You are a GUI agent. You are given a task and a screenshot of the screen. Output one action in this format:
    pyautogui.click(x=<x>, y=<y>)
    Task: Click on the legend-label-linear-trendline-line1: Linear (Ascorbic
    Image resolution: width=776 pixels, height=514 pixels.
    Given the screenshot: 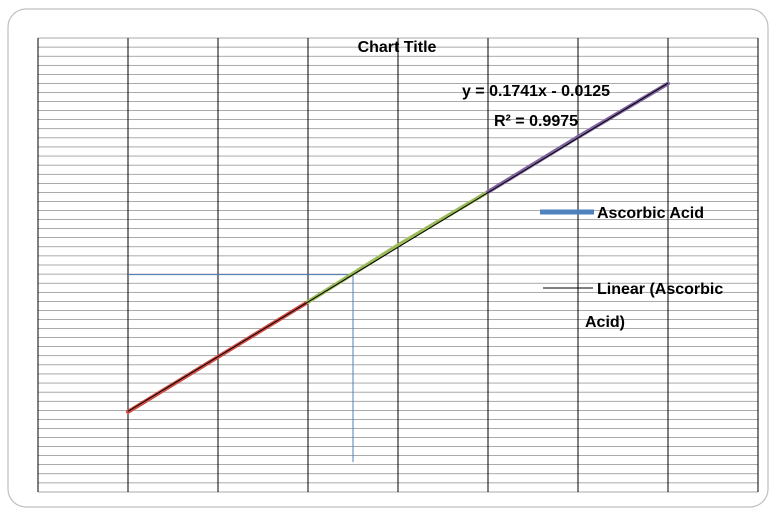 What is the action you would take?
    pyautogui.click(x=660, y=289)
    